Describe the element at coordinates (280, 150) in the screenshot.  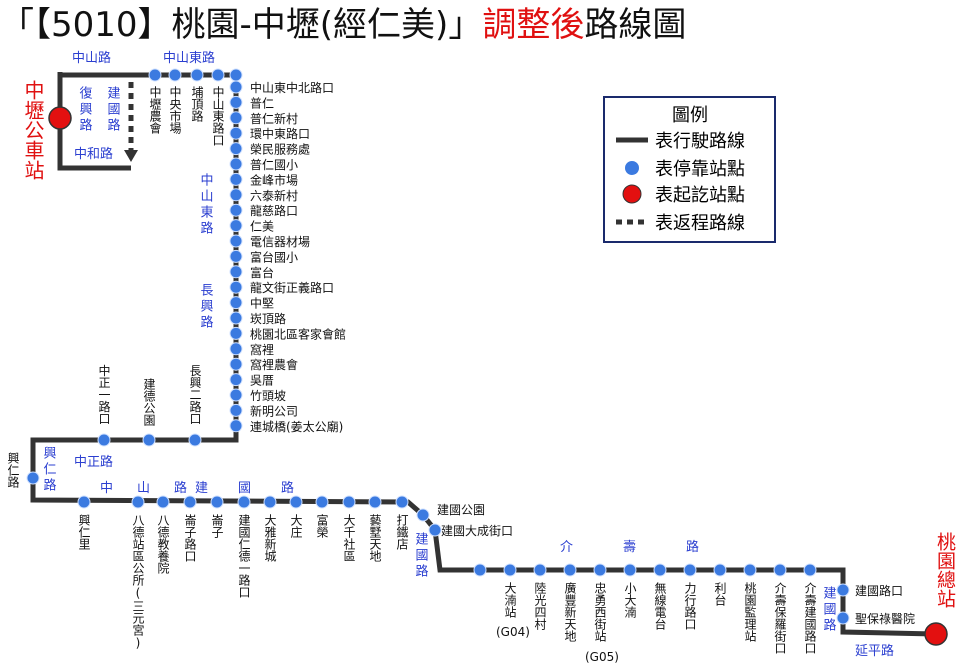
I see `stop-label: 榮民服務處` at that location.